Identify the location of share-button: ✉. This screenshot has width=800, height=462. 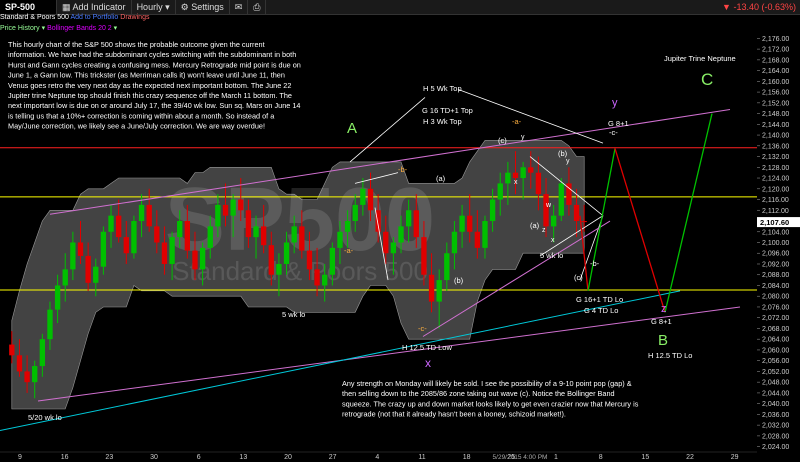
(239, 7).